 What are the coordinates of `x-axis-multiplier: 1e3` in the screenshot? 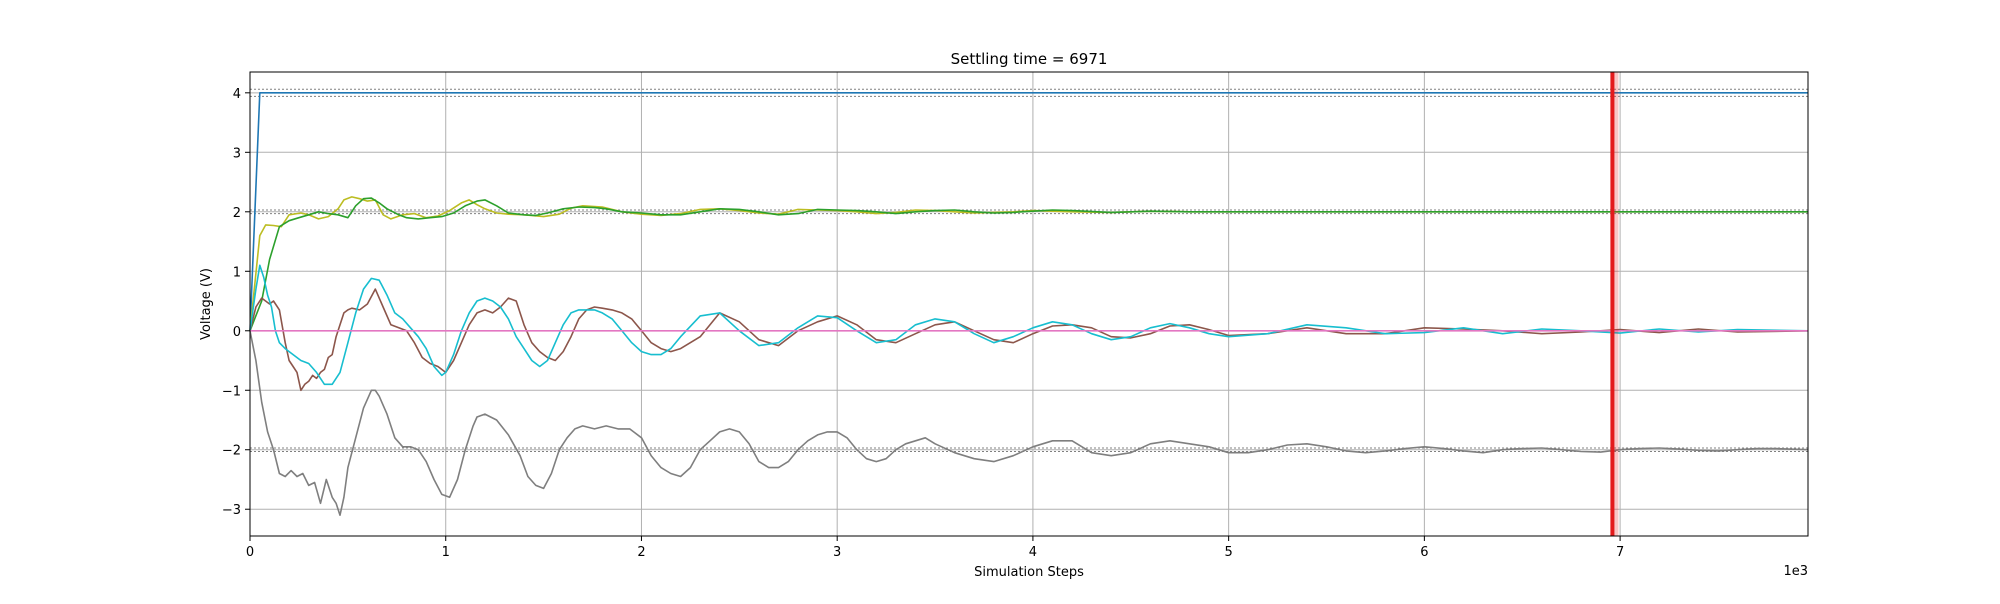 It's located at (1795, 571).